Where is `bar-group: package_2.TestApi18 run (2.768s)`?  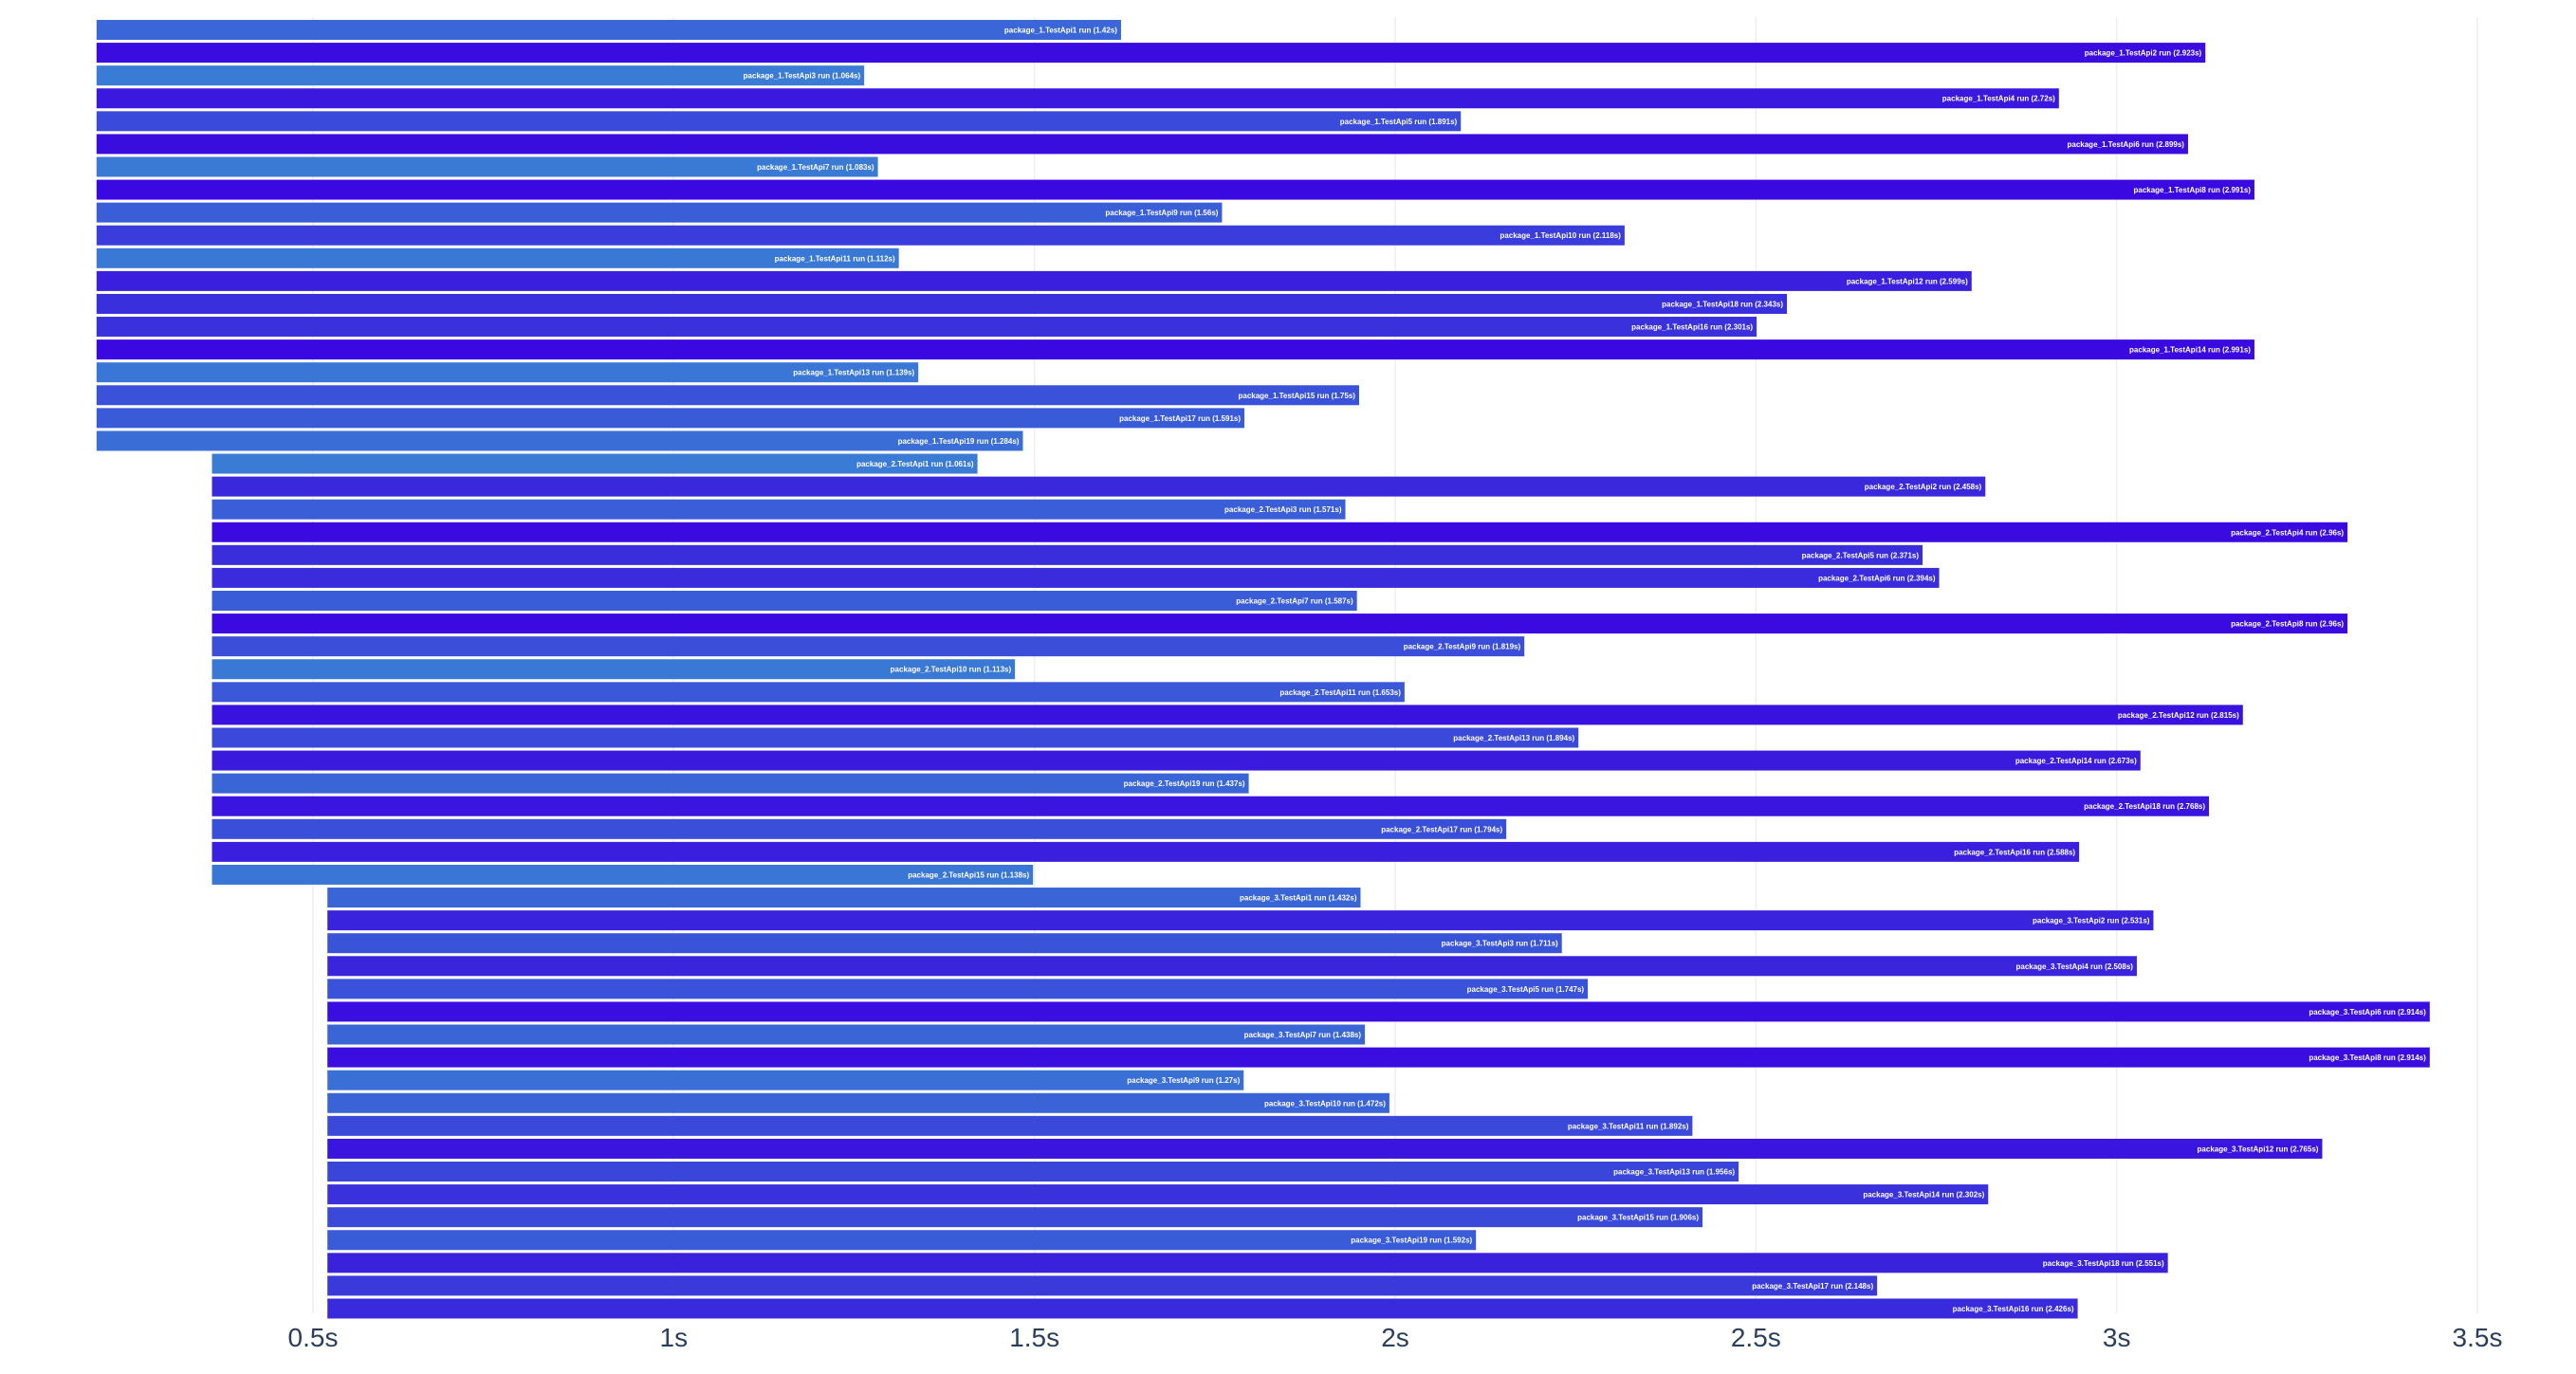
bar-group: package_2.TestApi18 run (2.768s) is located at coordinates (1211, 806).